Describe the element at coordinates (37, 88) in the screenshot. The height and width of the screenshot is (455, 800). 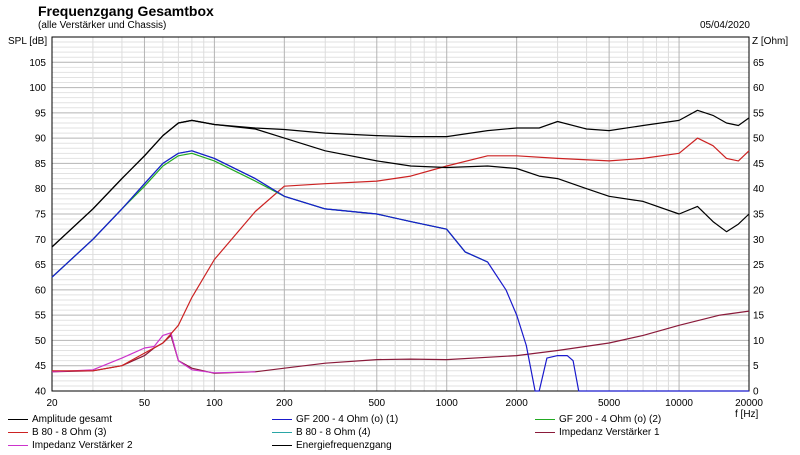
I see `y-tick-label: 100` at that location.